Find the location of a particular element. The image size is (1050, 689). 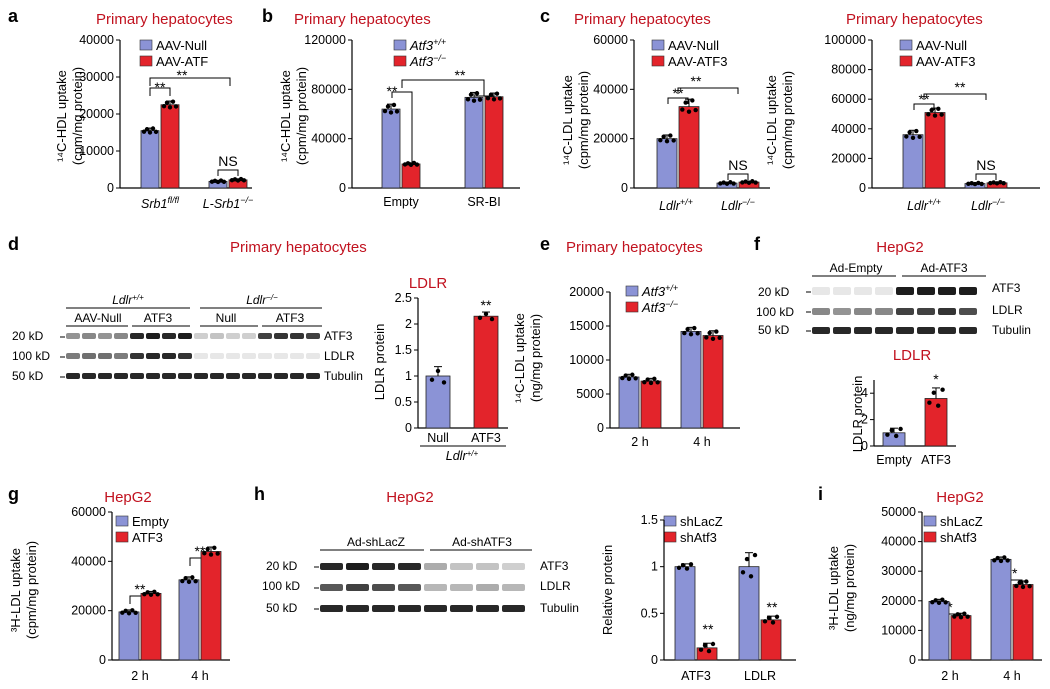

panel-i-xtick-2: 4 h is located at coordinates (1011, 676).